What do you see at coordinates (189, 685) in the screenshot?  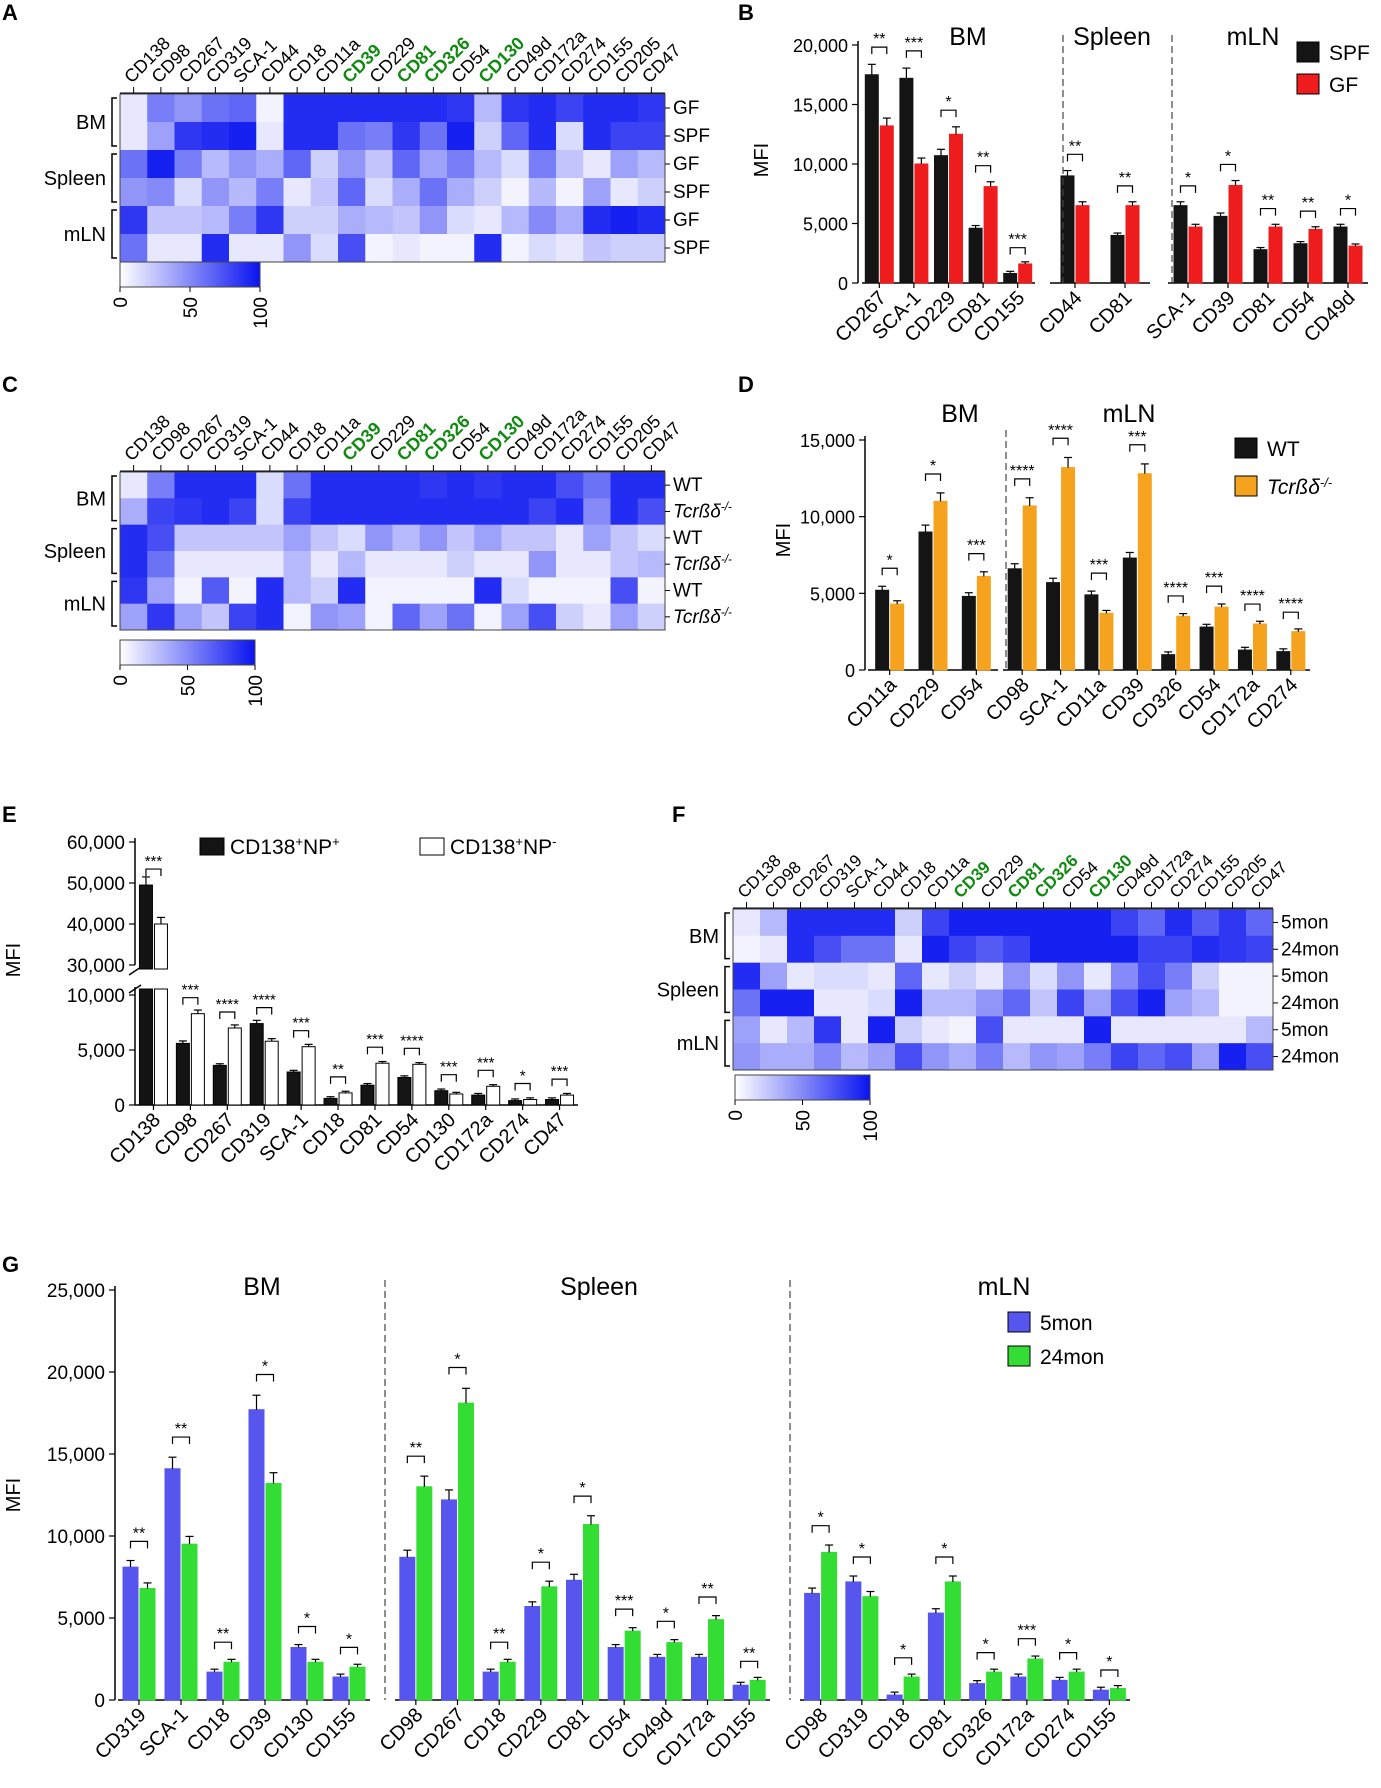 I see `colorbar-tick-label: 50` at bounding box center [189, 685].